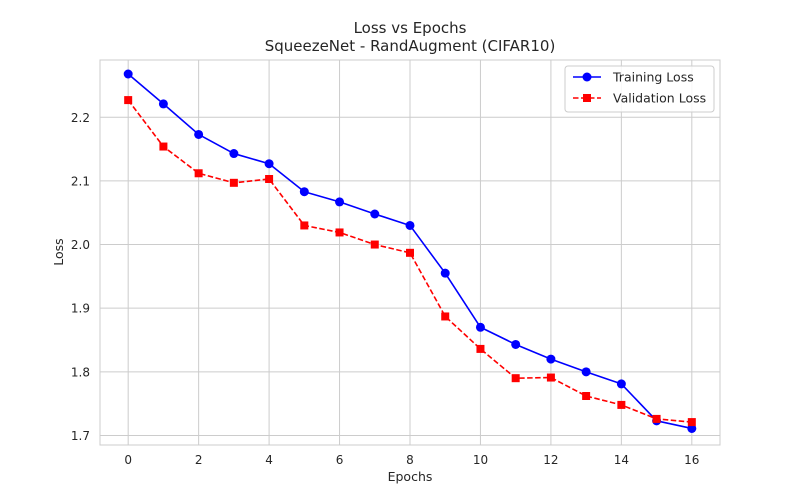  I want to click on y-tick-label: 1.8, so click(80, 372).